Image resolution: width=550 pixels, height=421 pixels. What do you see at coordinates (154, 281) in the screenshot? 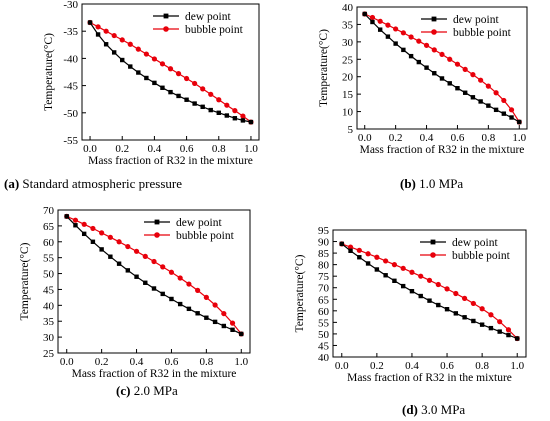
I see `panel-c-plot-frame` at bounding box center [154, 281].